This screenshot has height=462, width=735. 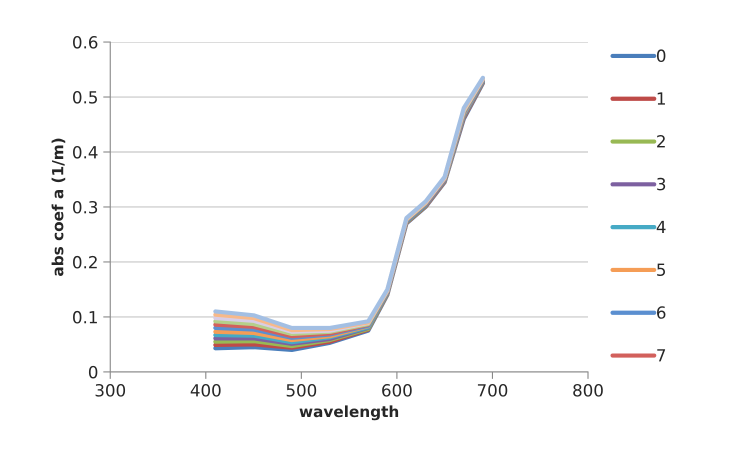 What do you see at coordinates (661, 184) in the screenshot?
I see `legend-label: 3` at bounding box center [661, 184].